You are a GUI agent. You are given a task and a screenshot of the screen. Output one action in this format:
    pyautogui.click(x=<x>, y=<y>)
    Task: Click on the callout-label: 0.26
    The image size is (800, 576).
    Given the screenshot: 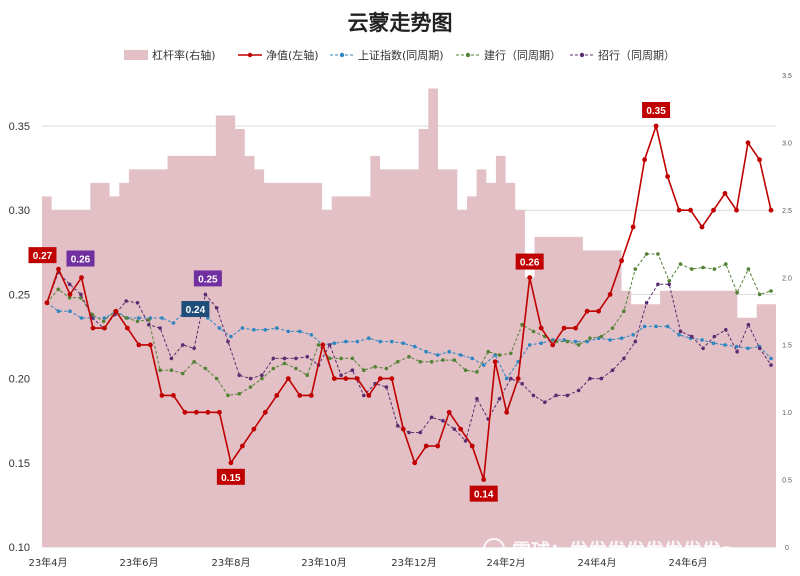 What is the action you would take?
    pyautogui.click(x=80, y=258)
    